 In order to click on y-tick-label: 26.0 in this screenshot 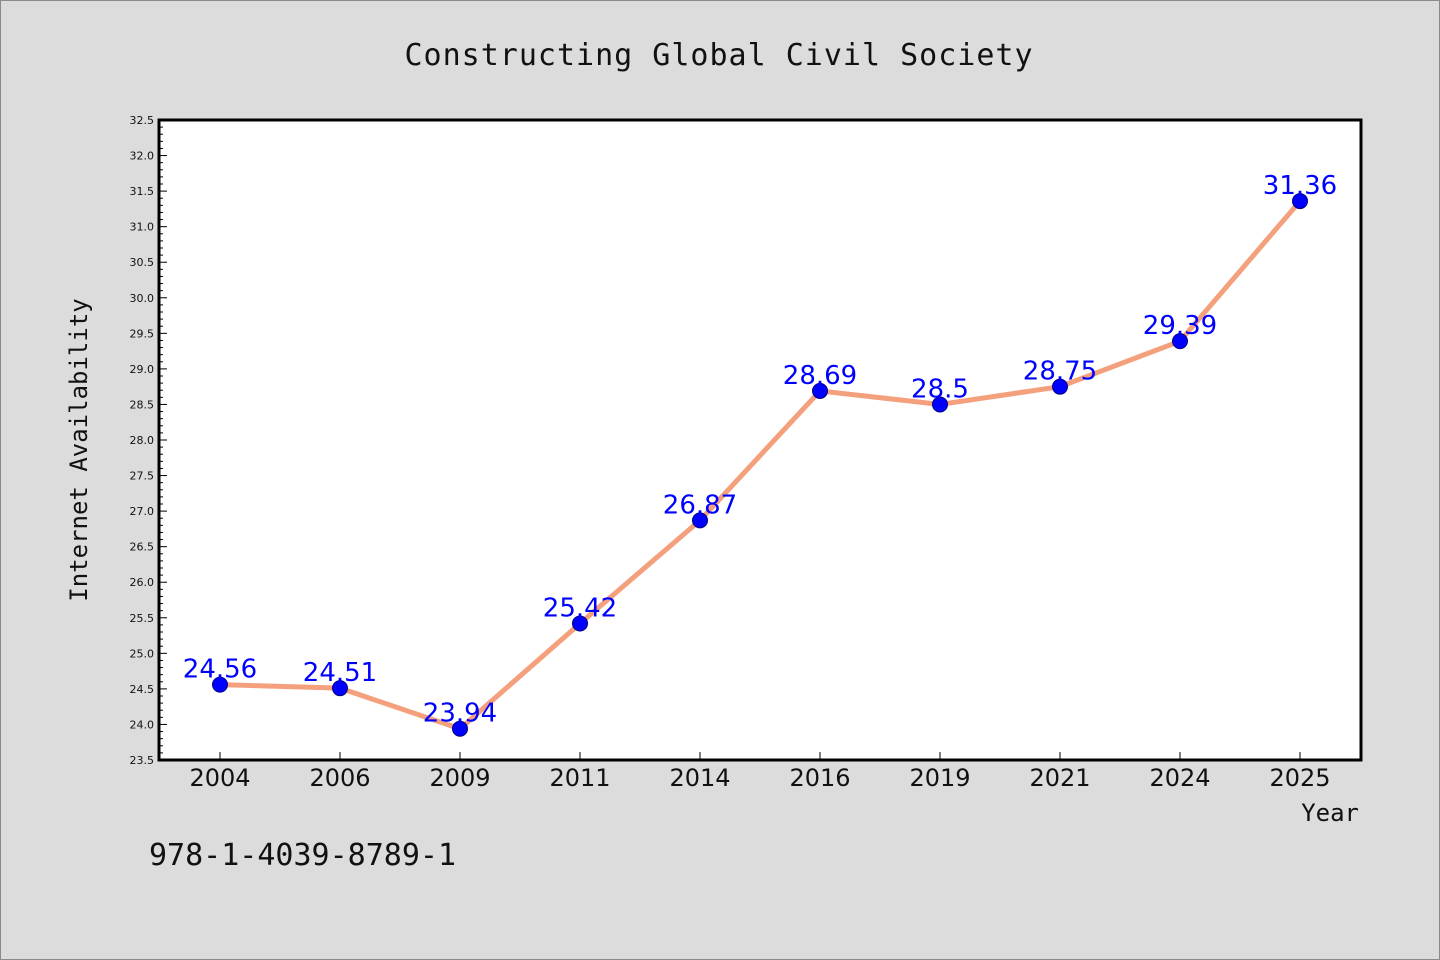, I will do `click(142, 582)`.